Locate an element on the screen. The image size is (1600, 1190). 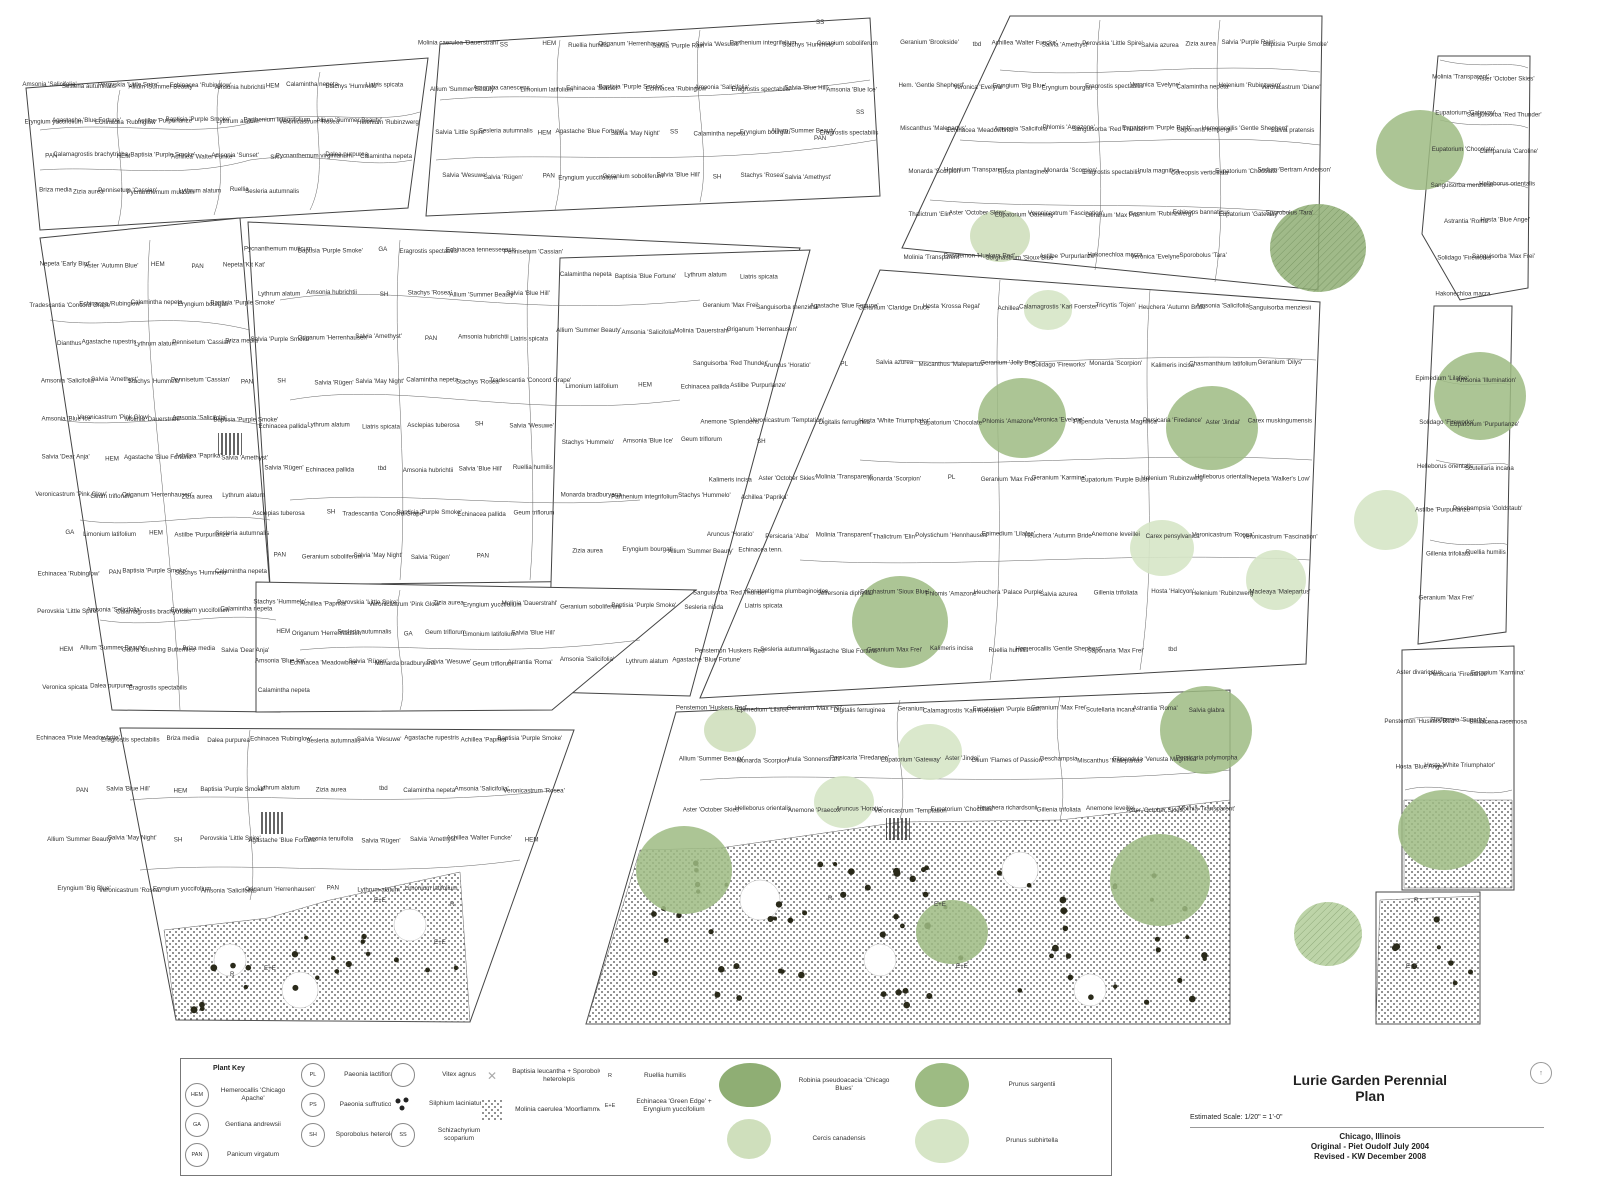
plant-label: Stachys 'Rosea' is located at coordinates (763, 175).